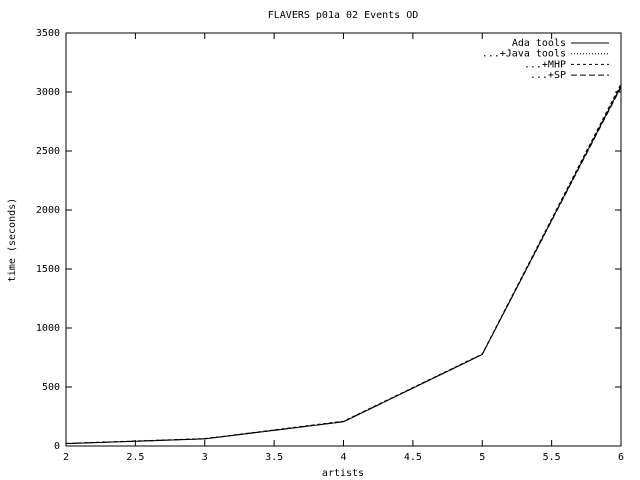 Image resolution: width=640 pixels, height=480 pixels. Describe the element at coordinates (135, 457) in the screenshot. I see `x-tick-label: 2.5` at that location.